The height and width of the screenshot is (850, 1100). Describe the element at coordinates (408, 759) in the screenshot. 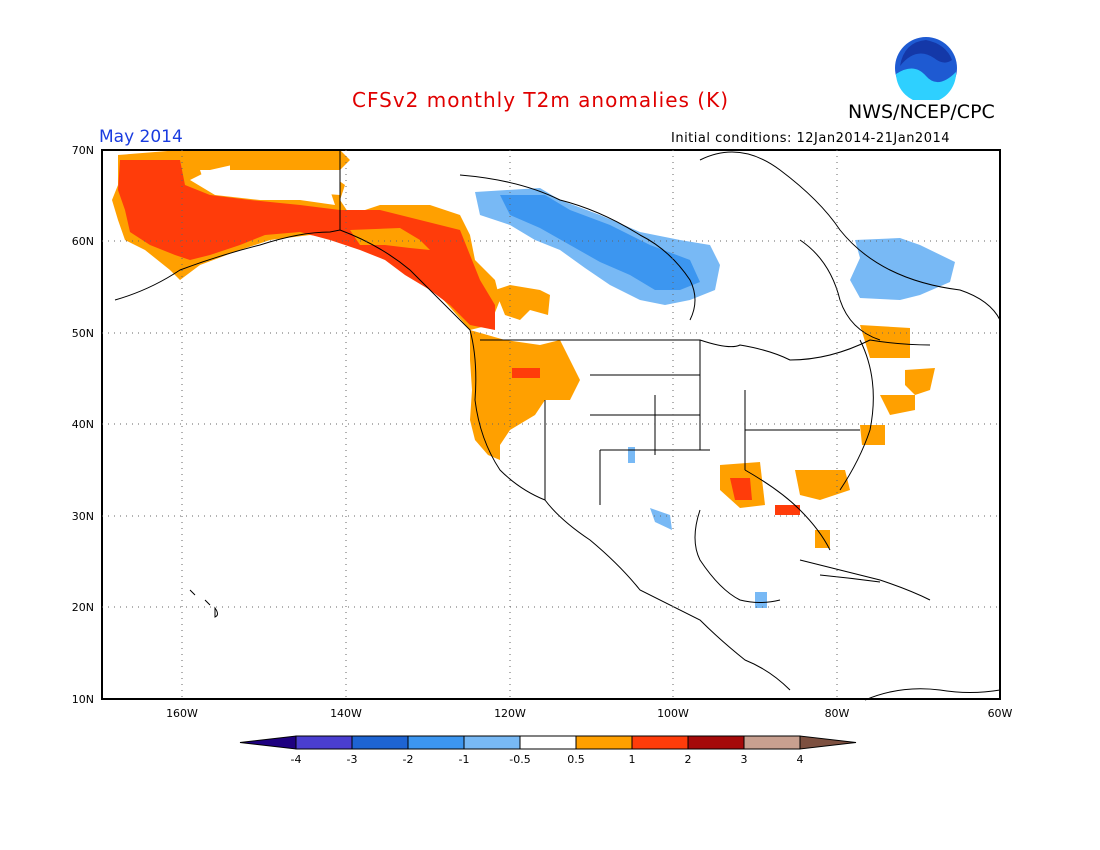

I see `legend-tick-label: -2` at that location.